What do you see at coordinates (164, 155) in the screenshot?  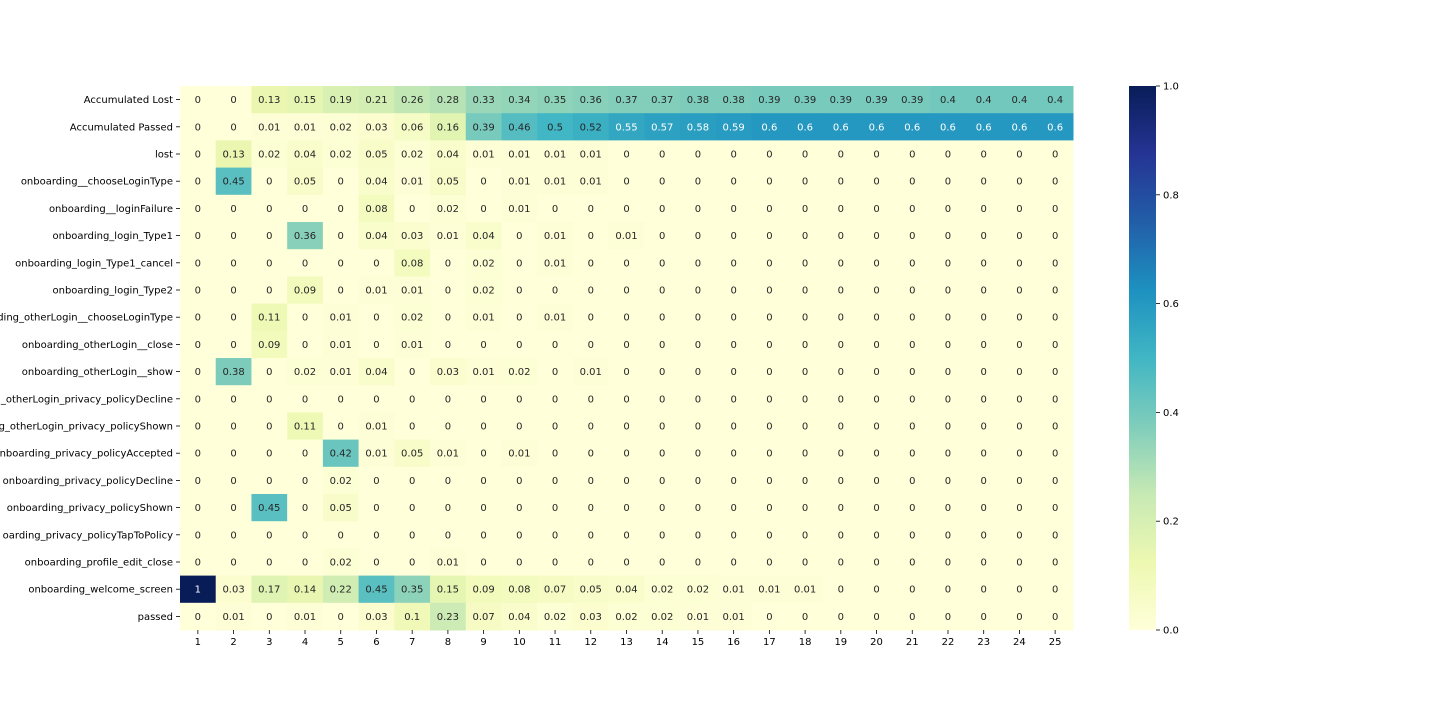 I see `y-tick-label: lost` at bounding box center [164, 155].